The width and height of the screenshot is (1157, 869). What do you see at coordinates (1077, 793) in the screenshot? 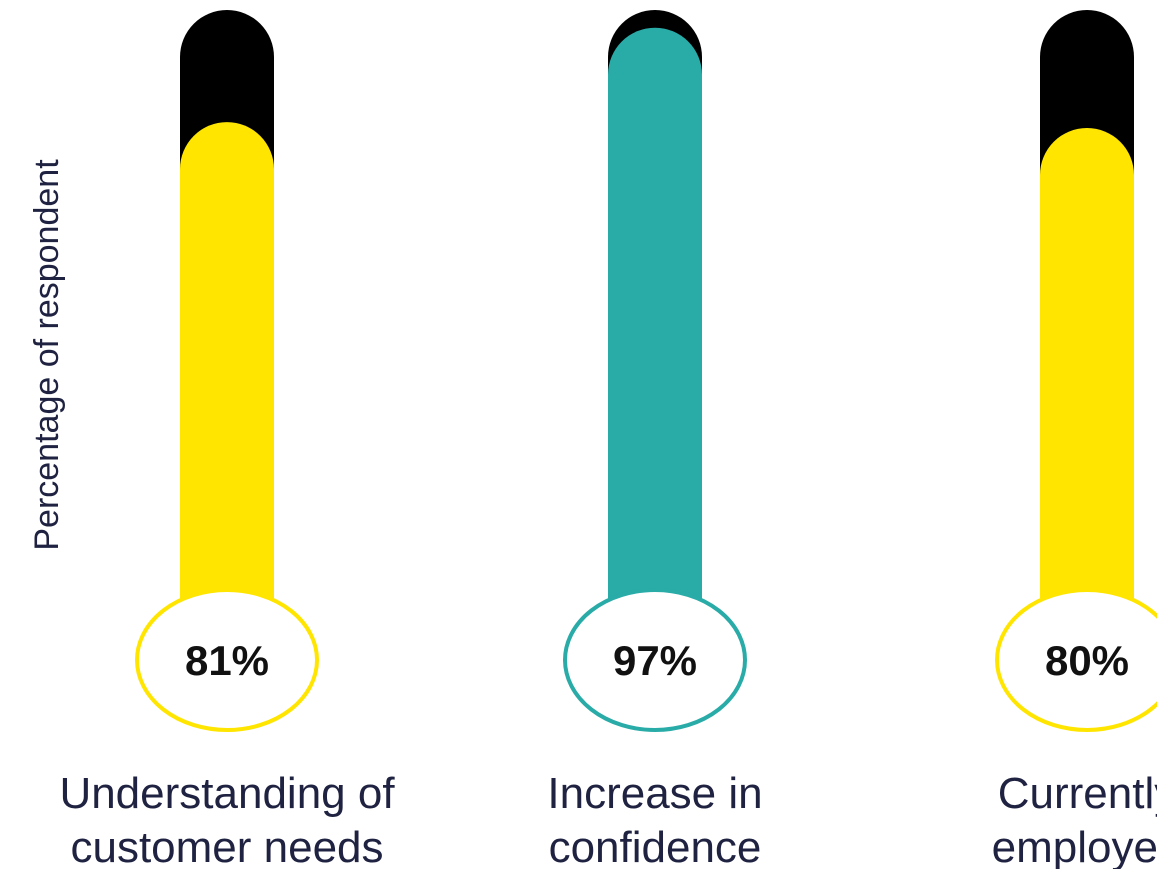
I see `category-label: Currently` at bounding box center [1077, 793].